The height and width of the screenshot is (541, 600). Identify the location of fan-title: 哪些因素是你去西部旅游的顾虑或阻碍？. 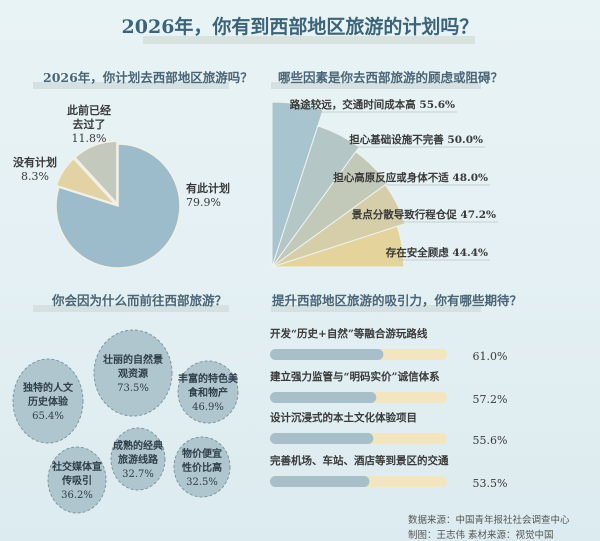
(391, 77).